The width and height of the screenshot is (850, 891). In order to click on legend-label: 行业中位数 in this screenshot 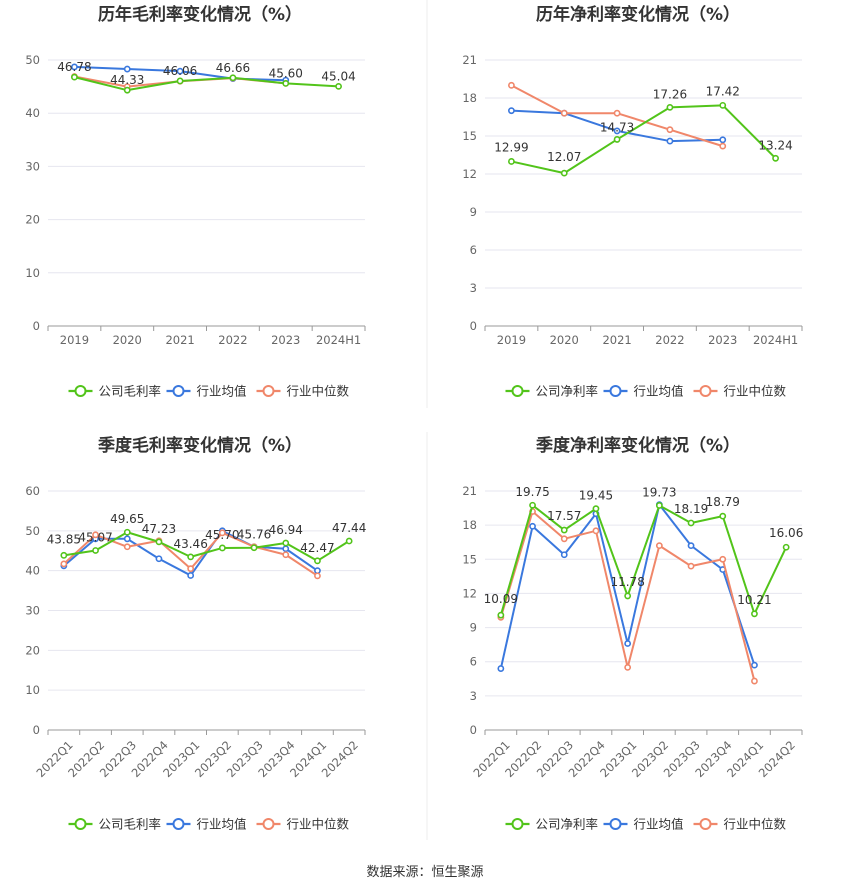, I will do `click(755, 824)`.